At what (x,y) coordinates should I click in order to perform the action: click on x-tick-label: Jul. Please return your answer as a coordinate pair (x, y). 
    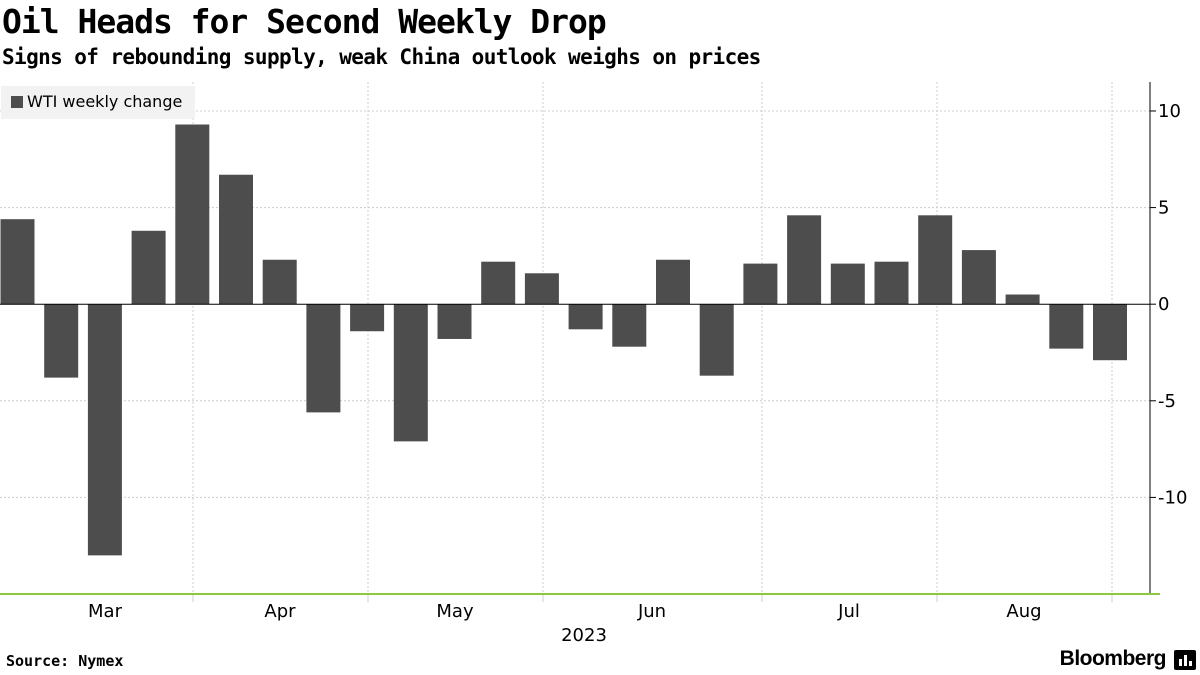
    Looking at the image, I should click on (848, 611).